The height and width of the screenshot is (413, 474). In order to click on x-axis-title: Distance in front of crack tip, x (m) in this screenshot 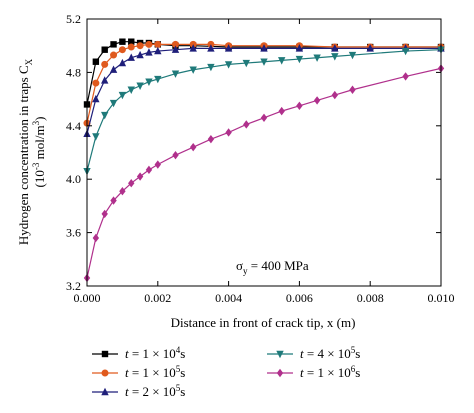, I will do `click(263, 322)`.